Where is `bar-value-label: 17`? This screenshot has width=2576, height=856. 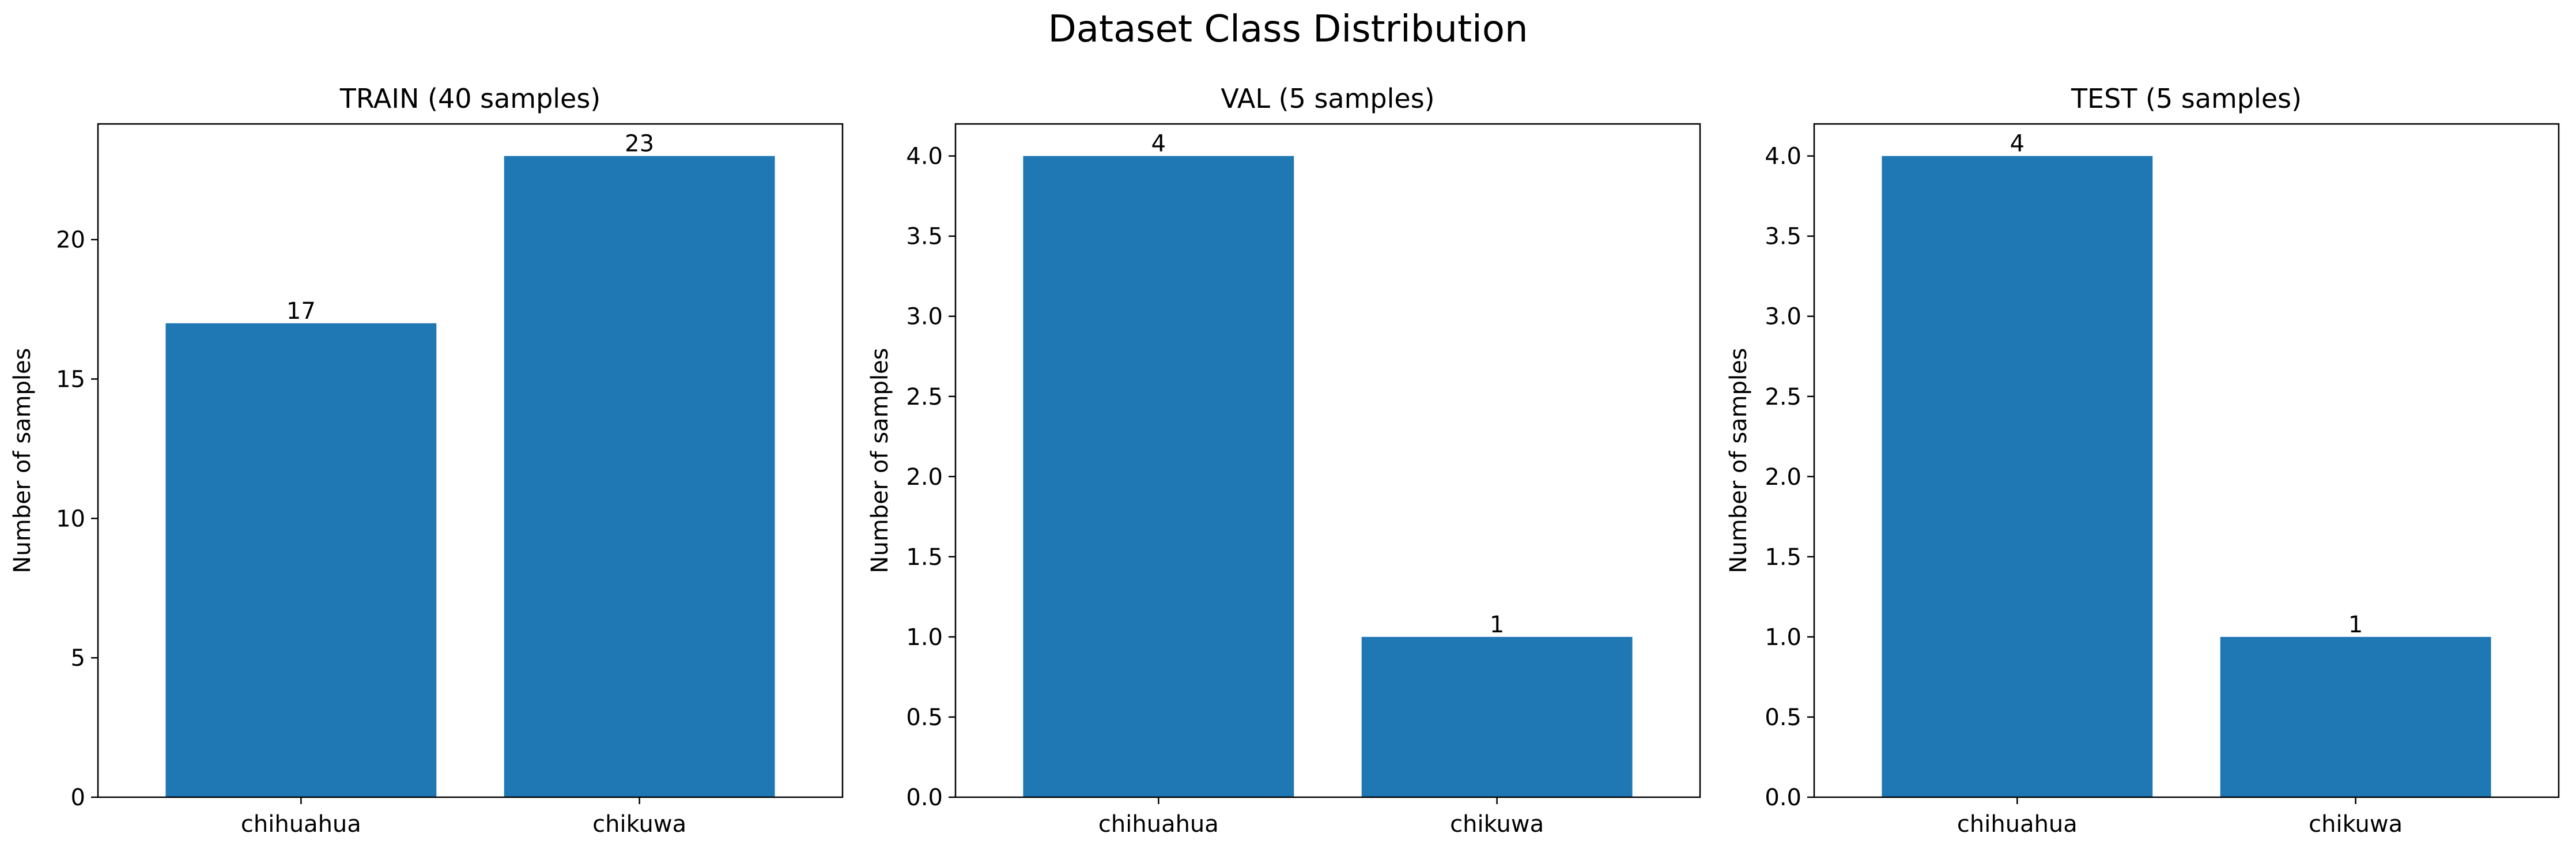 bar-value-label: 17 is located at coordinates (301, 311).